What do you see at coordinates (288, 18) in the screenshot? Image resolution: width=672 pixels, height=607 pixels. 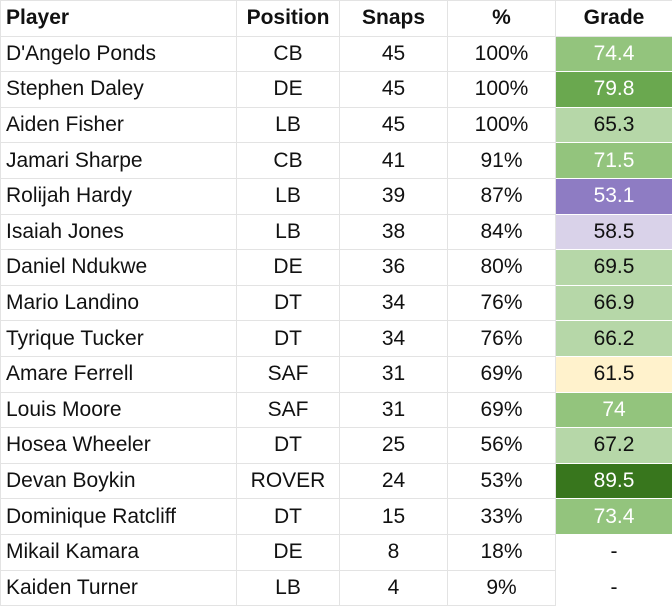 I see `header-position: Position` at bounding box center [288, 18].